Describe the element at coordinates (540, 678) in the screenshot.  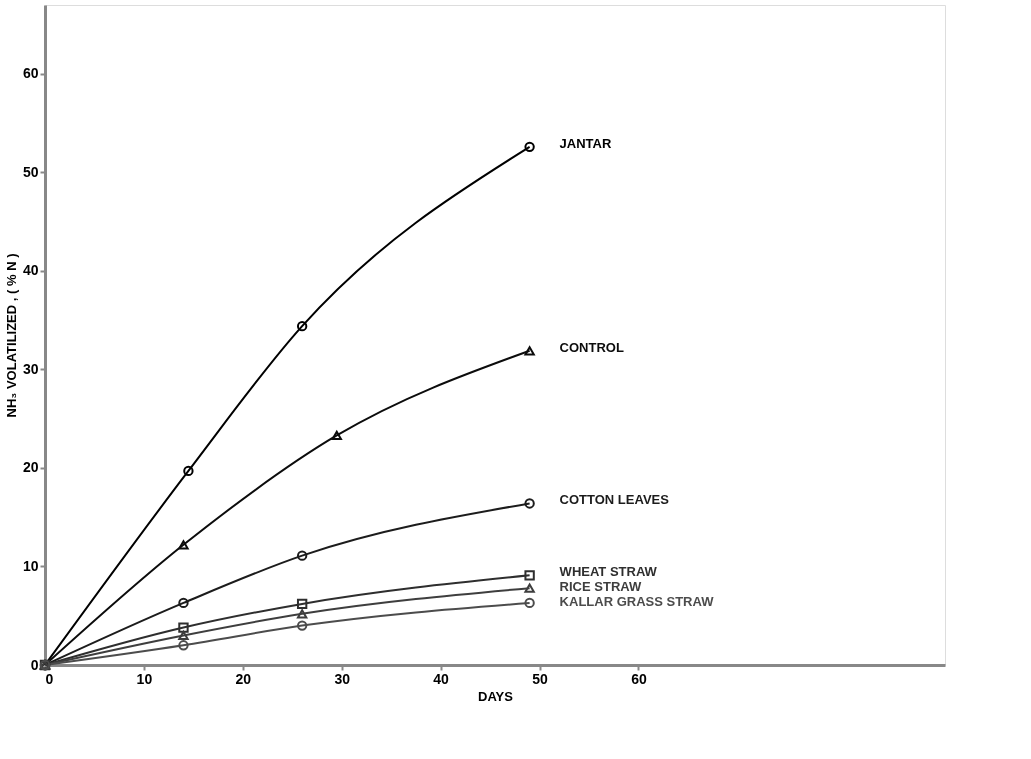
I see `x-tick-label: 50` at that location.